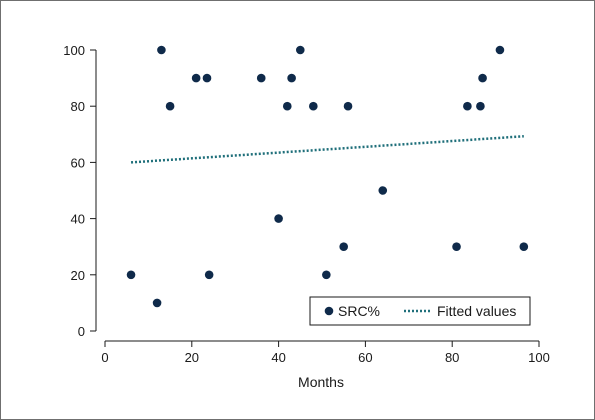  Describe the element at coordinates (476, 311) in the screenshot. I see `legend-label-fitted: Fitted values` at that location.